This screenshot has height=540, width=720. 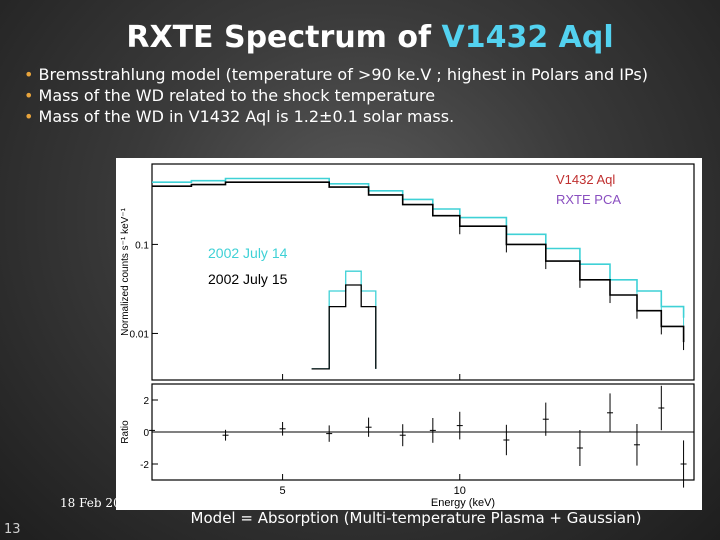 What do you see at coordinates (283, 491) in the screenshot?
I see `x-tick-label: 5` at bounding box center [283, 491].